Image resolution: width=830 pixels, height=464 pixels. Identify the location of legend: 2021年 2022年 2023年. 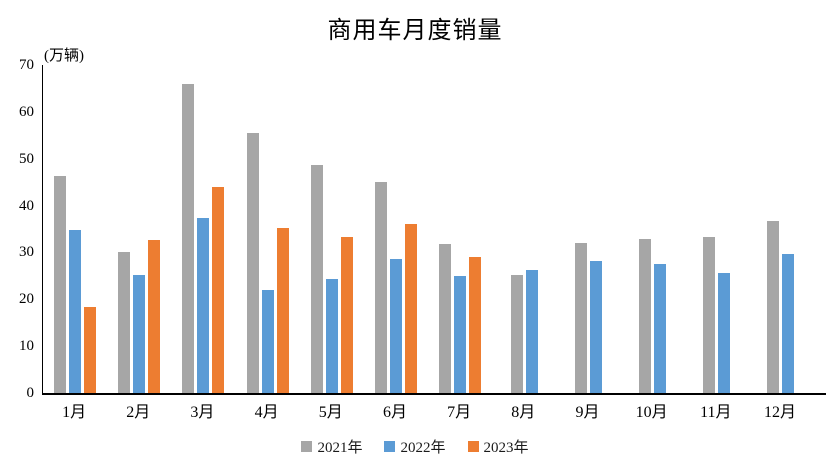
(415, 446).